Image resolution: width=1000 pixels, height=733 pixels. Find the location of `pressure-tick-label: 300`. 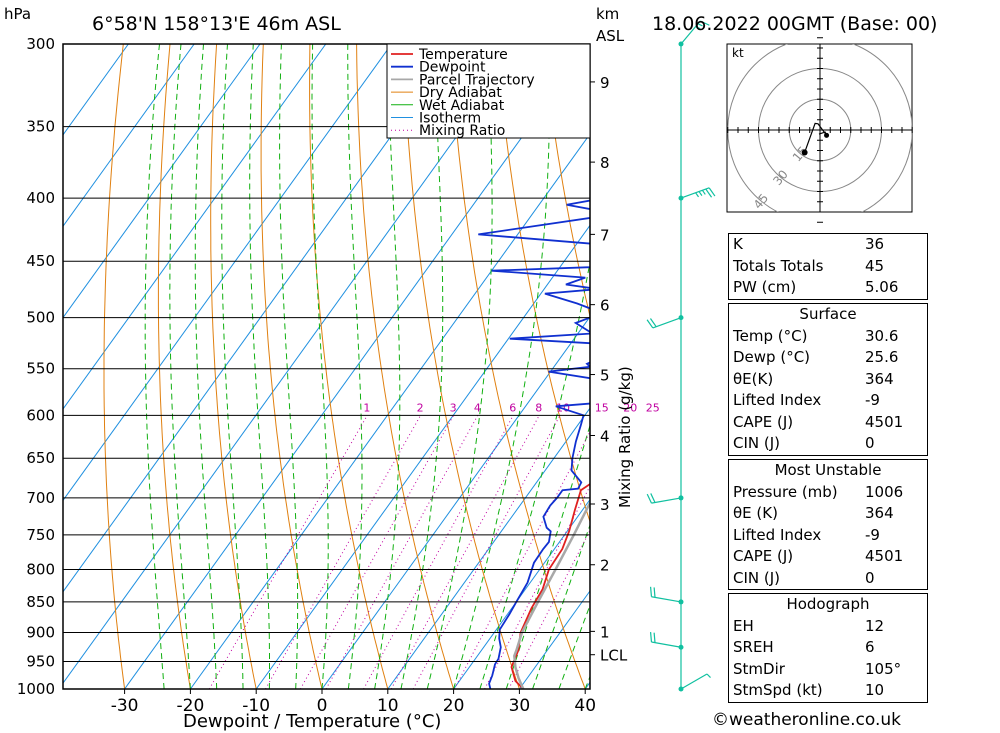

pressure-tick-label: 300 is located at coordinates (40, 44).